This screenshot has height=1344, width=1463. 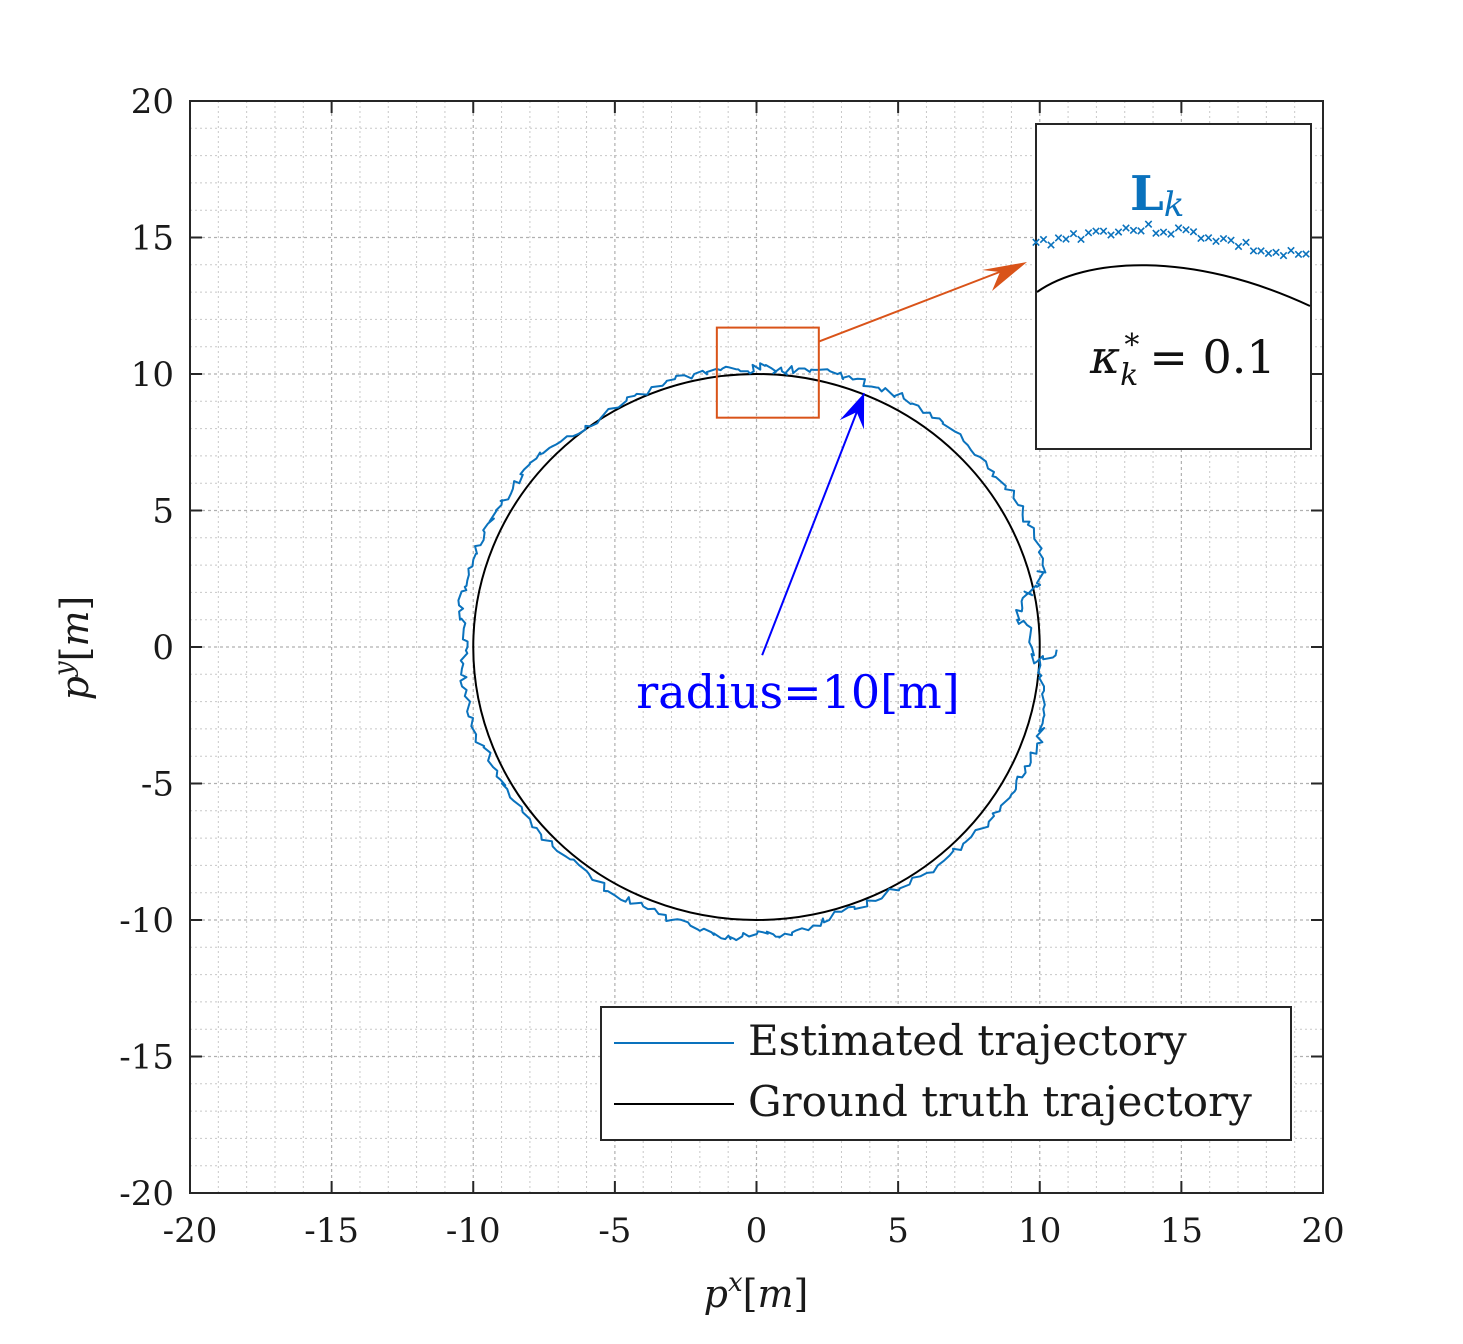 What do you see at coordinates (1322, 1231) in the screenshot?
I see `x-tick-label: 20` at bounding box center [1322, 1231].